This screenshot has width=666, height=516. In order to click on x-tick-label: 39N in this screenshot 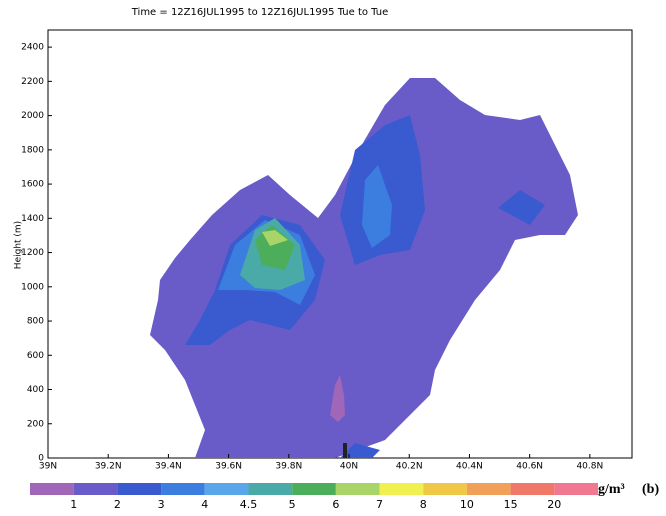, I will do `click(48, 467)`.